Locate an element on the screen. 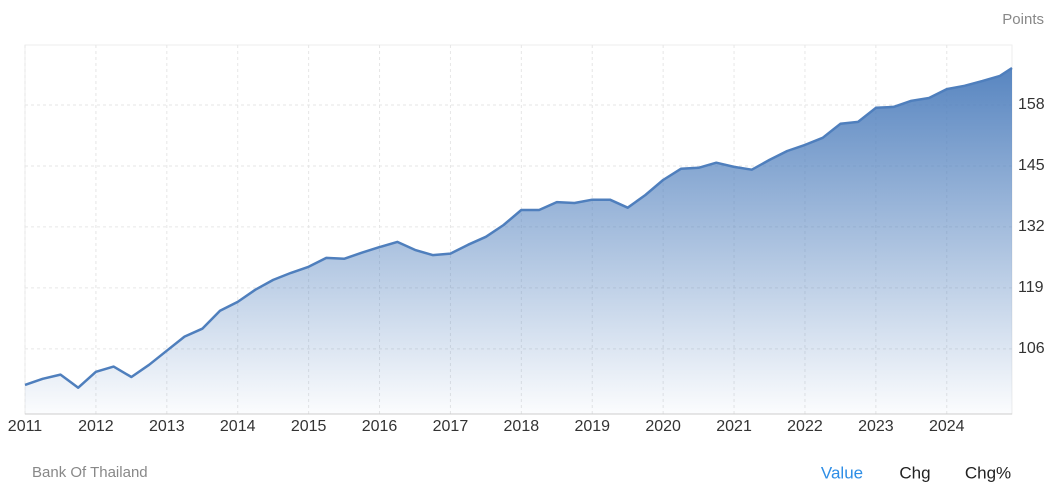  source: Bank Of Thailand is located at coordinates (90, 472).